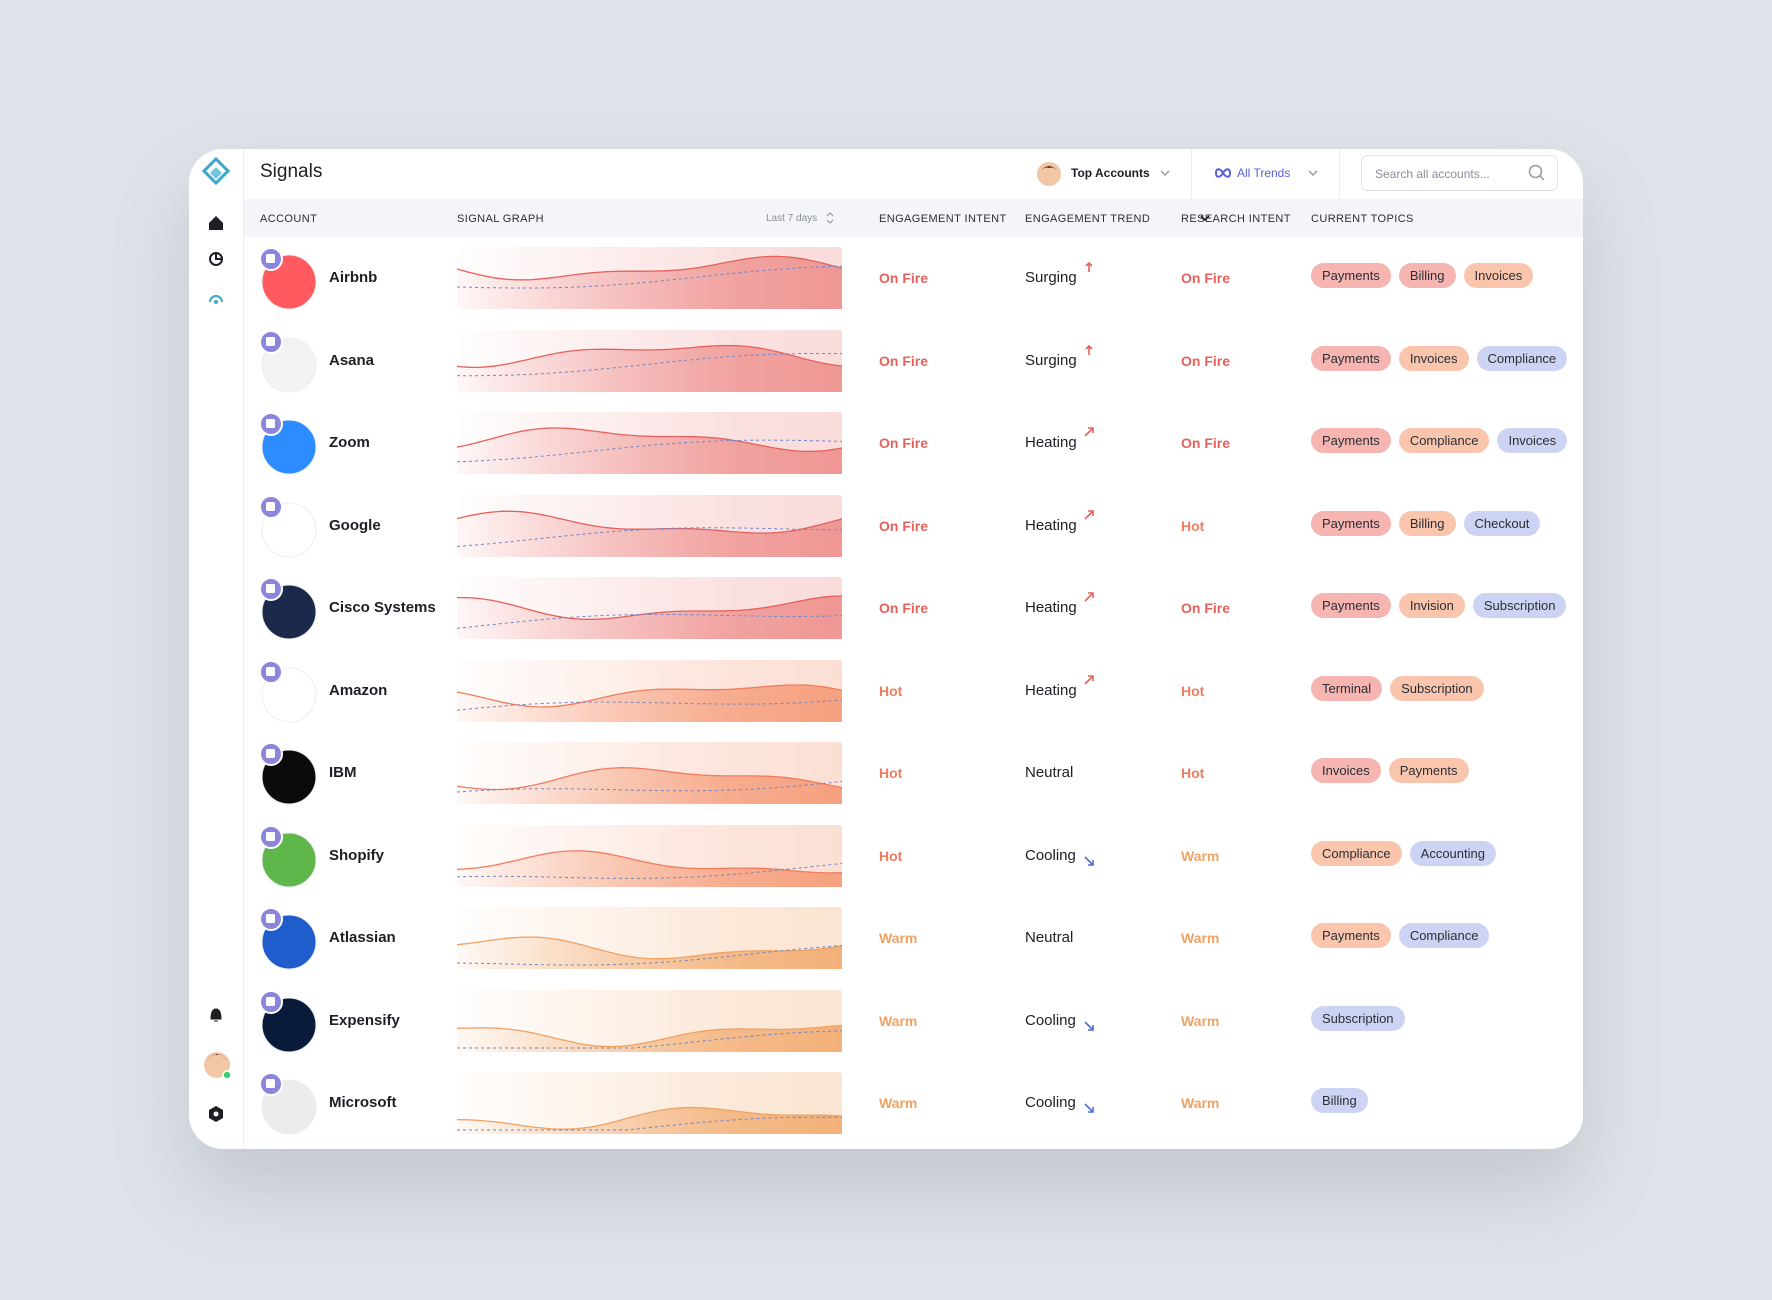 This screenshot has width=1772, height=1300. What do you see at coordinates (1536, 172) in the screenshot?
I see `search-icon` at bounding box center [1536, 172].